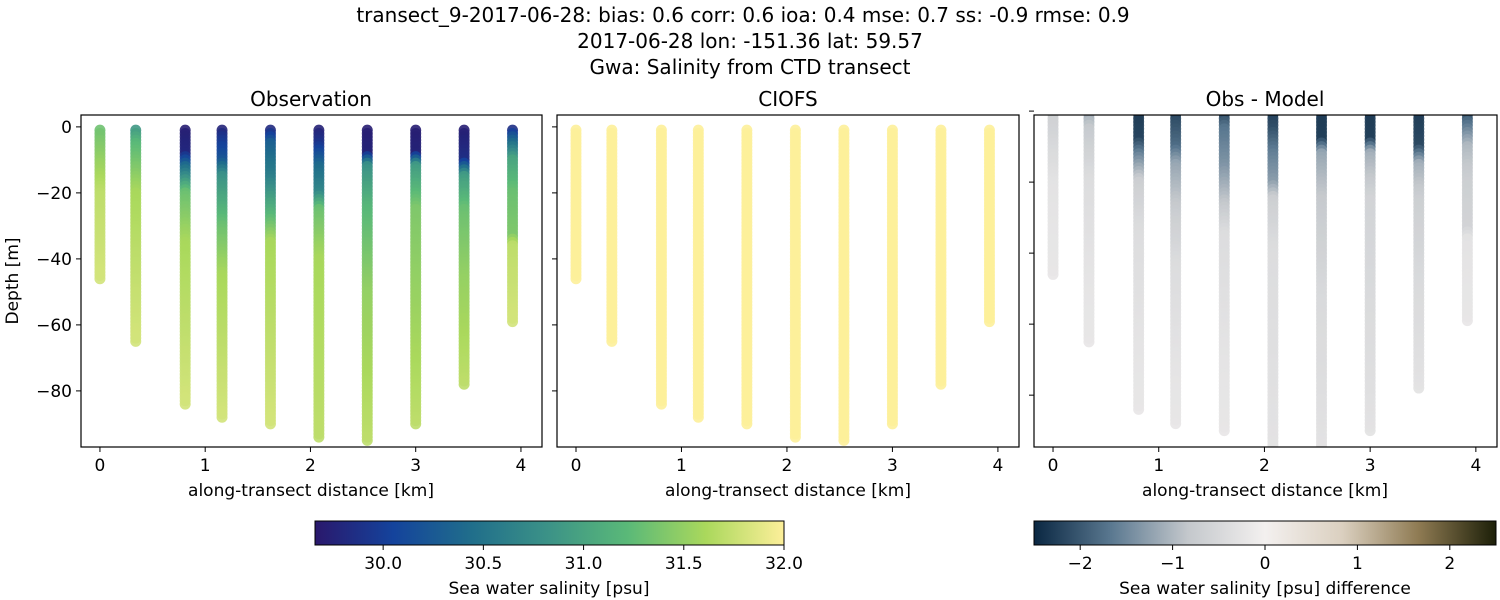 The width and height of the screenshot is (1500, 600). Describe the element at coordinates (1172, 564) in the screenshot. I see `colorbar-tick-label: −1` at that location.